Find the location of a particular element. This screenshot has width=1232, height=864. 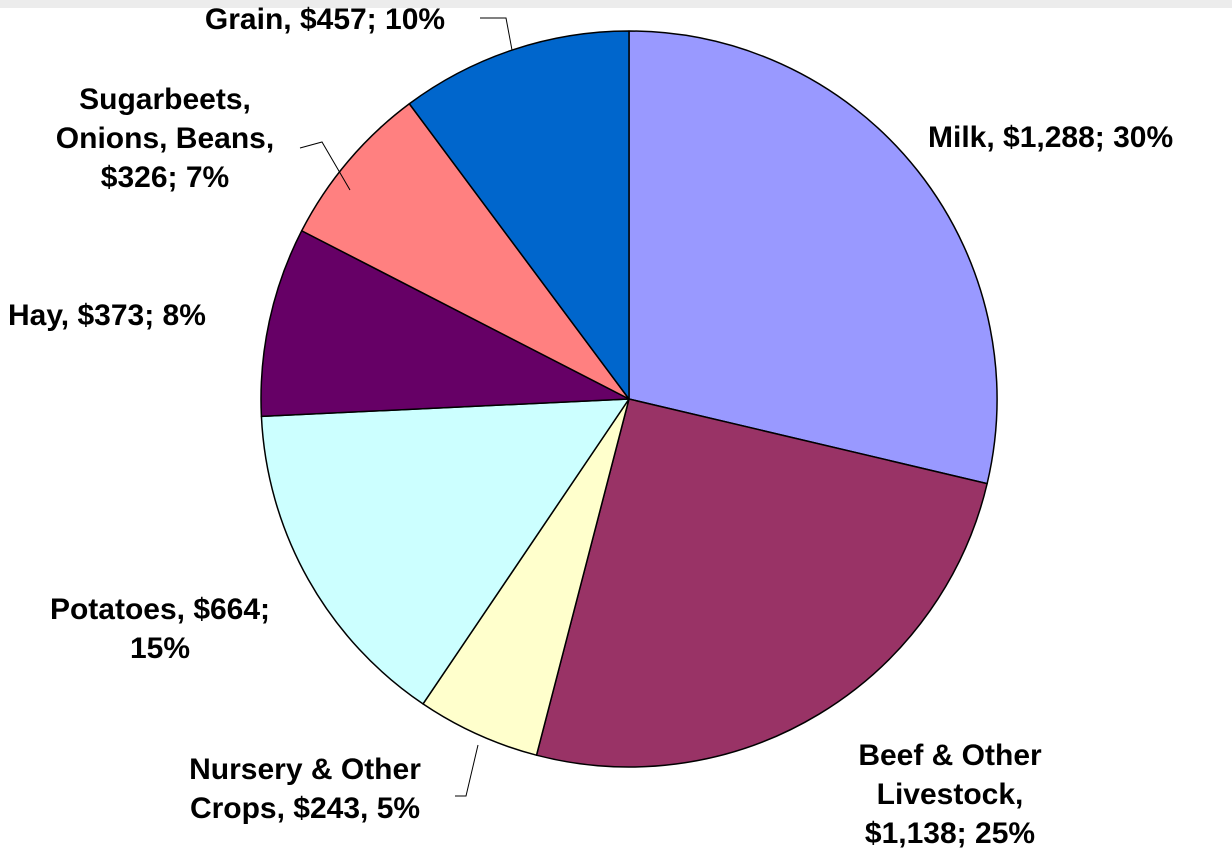

pie-slice-potatoes is located at coordinates (445, 551).